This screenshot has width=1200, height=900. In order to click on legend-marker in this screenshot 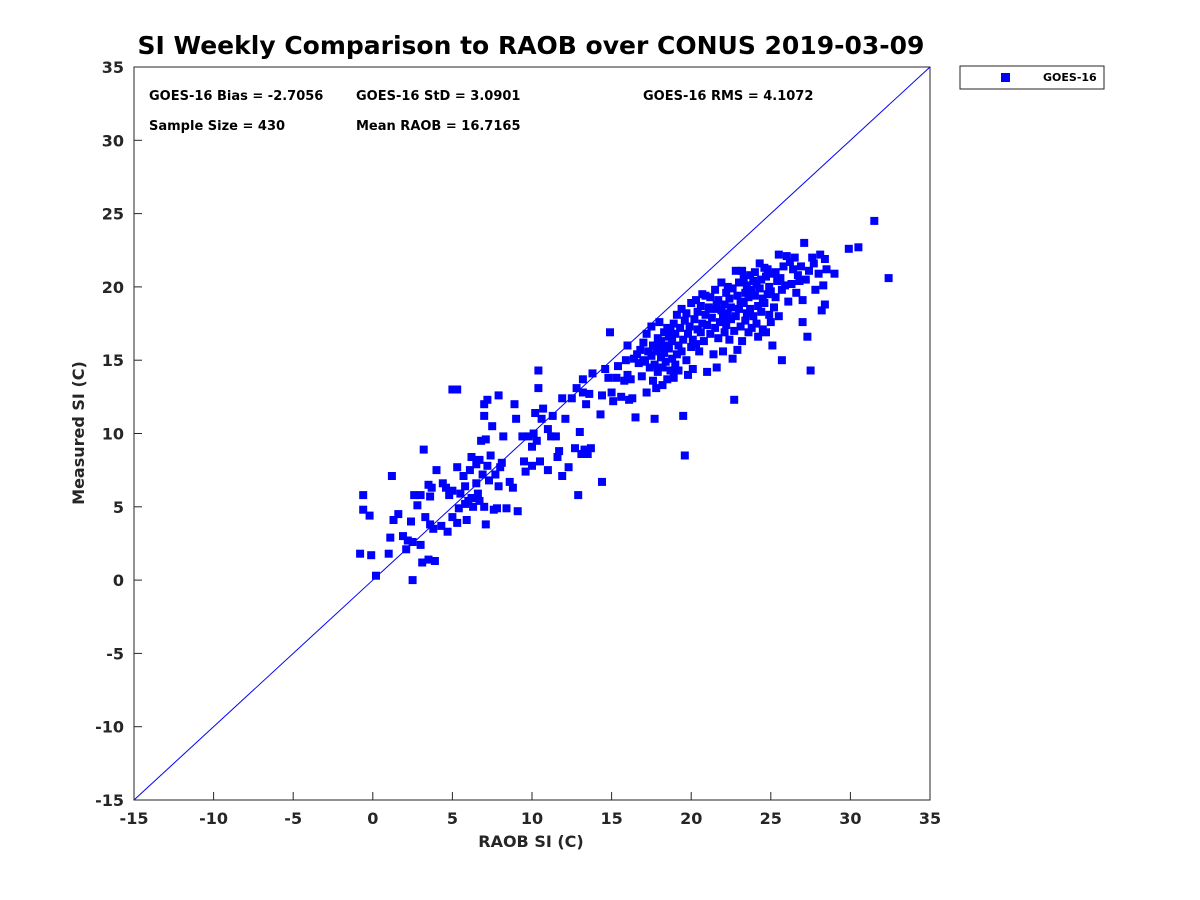, I will do `click(1005, 77)`.